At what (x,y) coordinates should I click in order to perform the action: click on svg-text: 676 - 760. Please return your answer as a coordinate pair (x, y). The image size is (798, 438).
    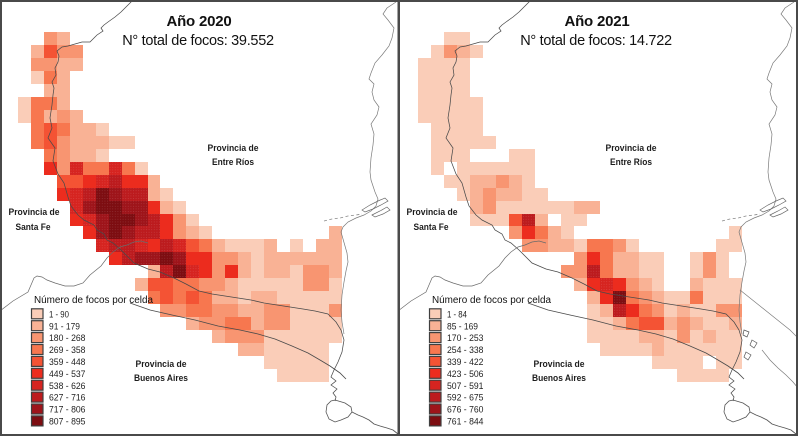
    Looking at the image, I should click on (465, 410).